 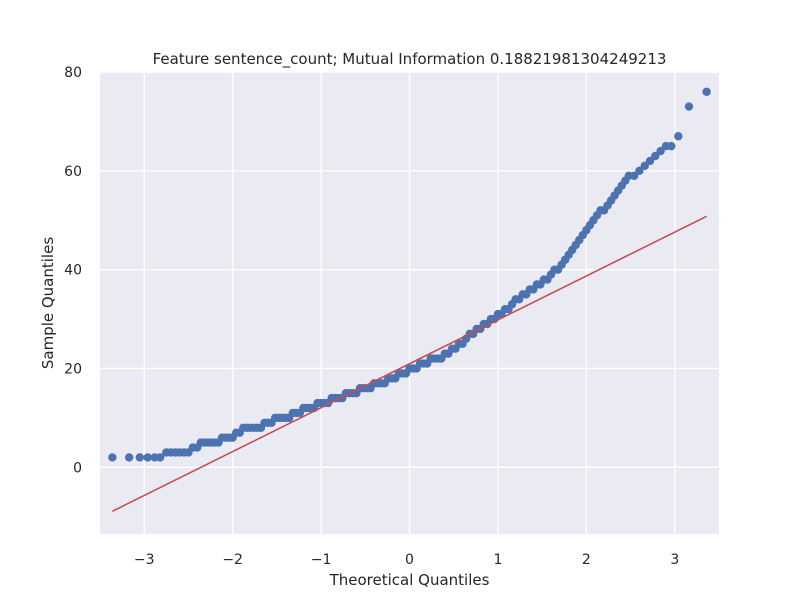 I want to click on x-tick-label: 0, so click(x=409, y=560).